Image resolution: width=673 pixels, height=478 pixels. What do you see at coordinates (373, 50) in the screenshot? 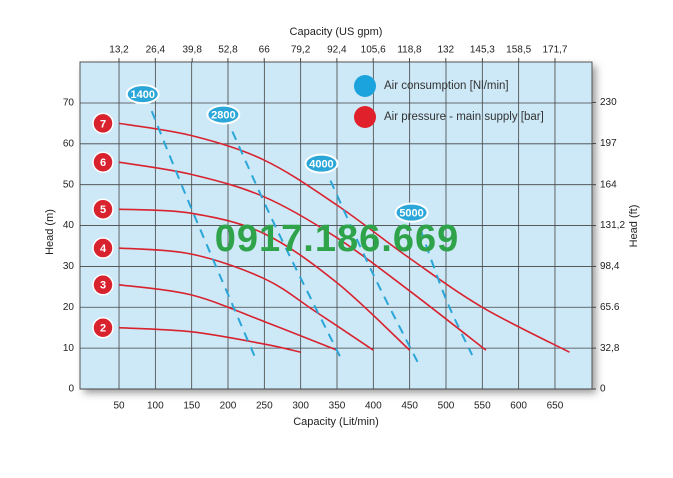
I see `x2-tick-label: 105,6` at bounding box center [373, 50].